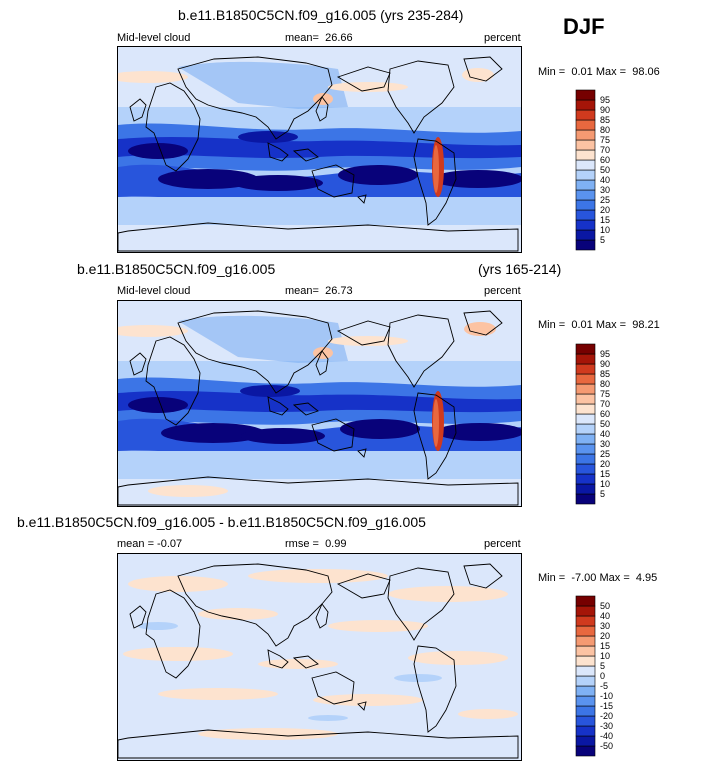  What do you see at coordinates (582, 72) in the screenshot?
I see `panel-1-min-value: 0.01` at bounding box center [582, 72].